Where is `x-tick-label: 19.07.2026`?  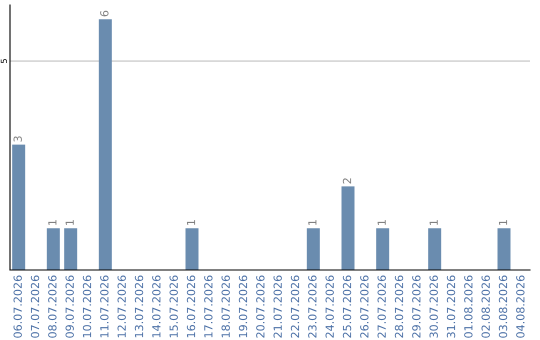
x-tick-label: 19.07.2026 is located at coordinates (243, 307).